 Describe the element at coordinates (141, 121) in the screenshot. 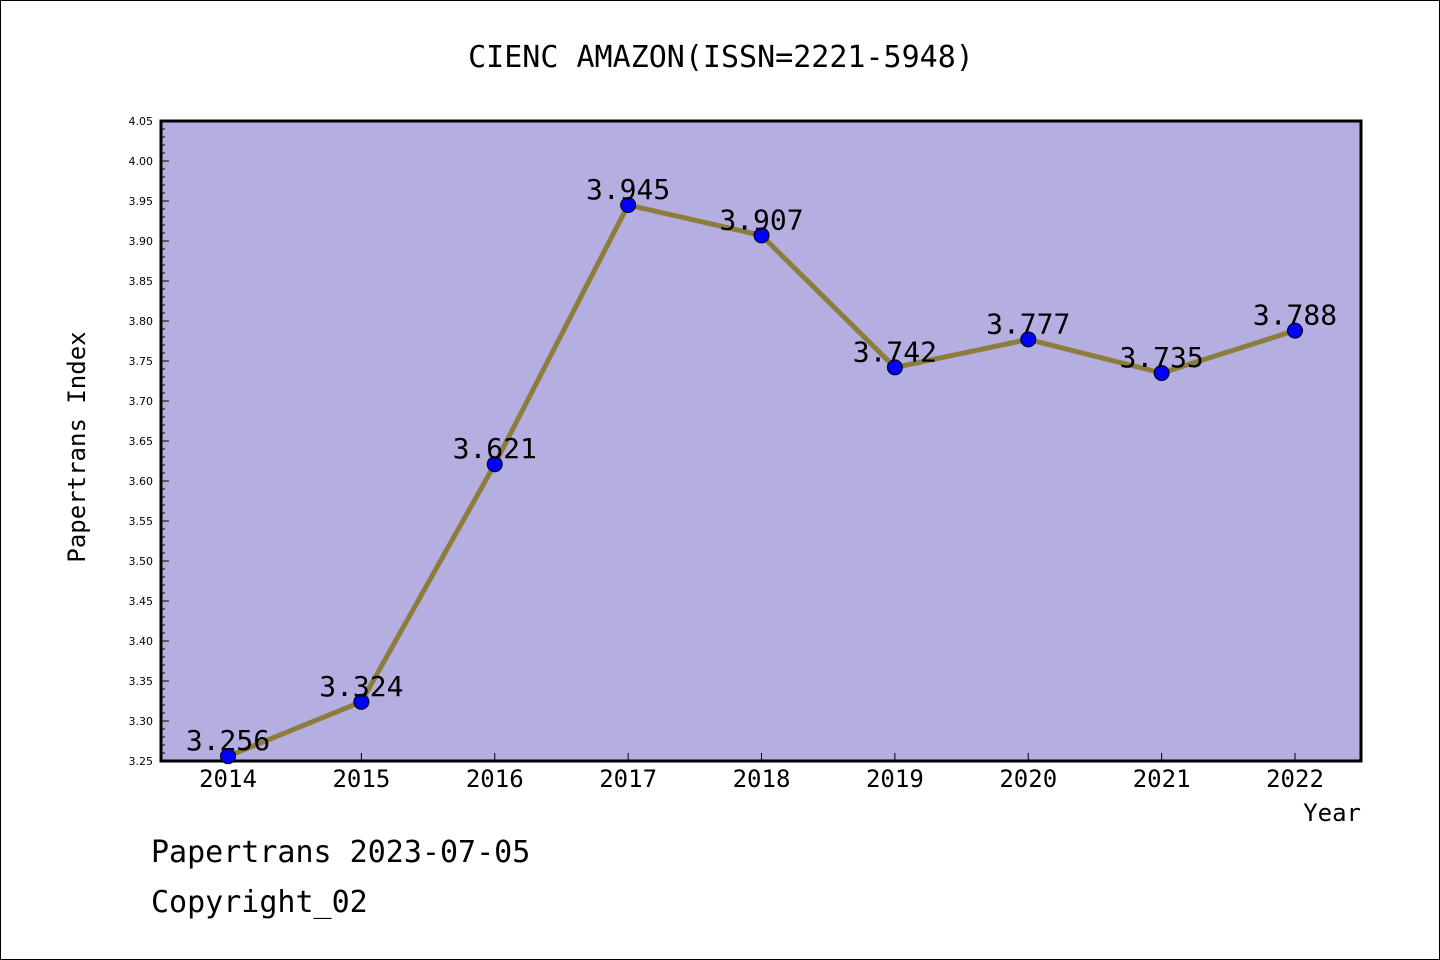

I see `y-tick-label: 4.05` at that location.